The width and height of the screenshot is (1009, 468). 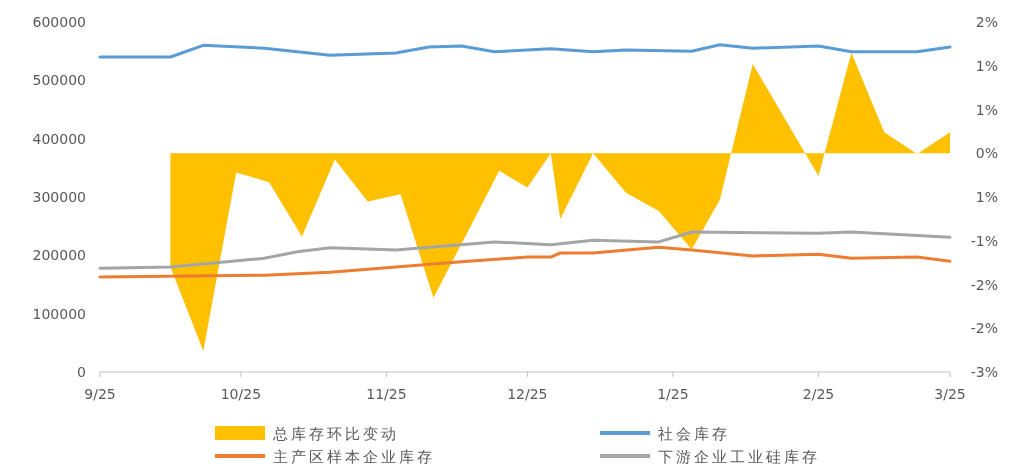 I want to click on y2-tick-label: 0%, so click(x=986, y=153).